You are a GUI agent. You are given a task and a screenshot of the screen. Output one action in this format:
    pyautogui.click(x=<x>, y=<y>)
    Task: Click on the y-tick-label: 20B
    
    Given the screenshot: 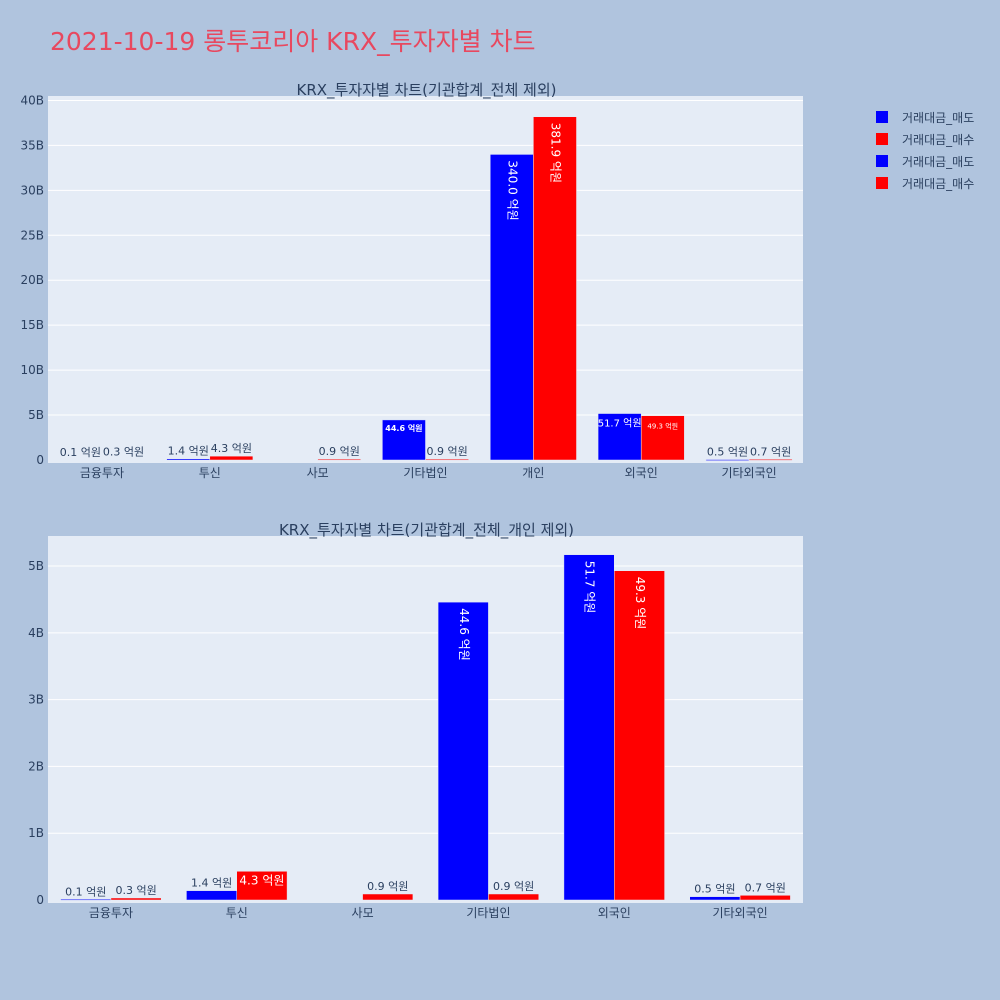 What is the action you would take?
    pyautogui.click(x=32, y=280)
    